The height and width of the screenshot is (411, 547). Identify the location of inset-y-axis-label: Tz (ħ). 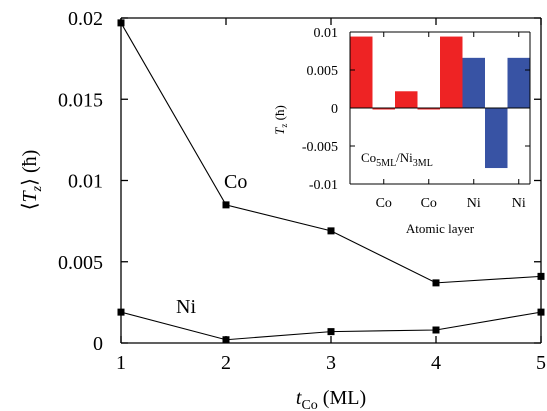
(280, 120).